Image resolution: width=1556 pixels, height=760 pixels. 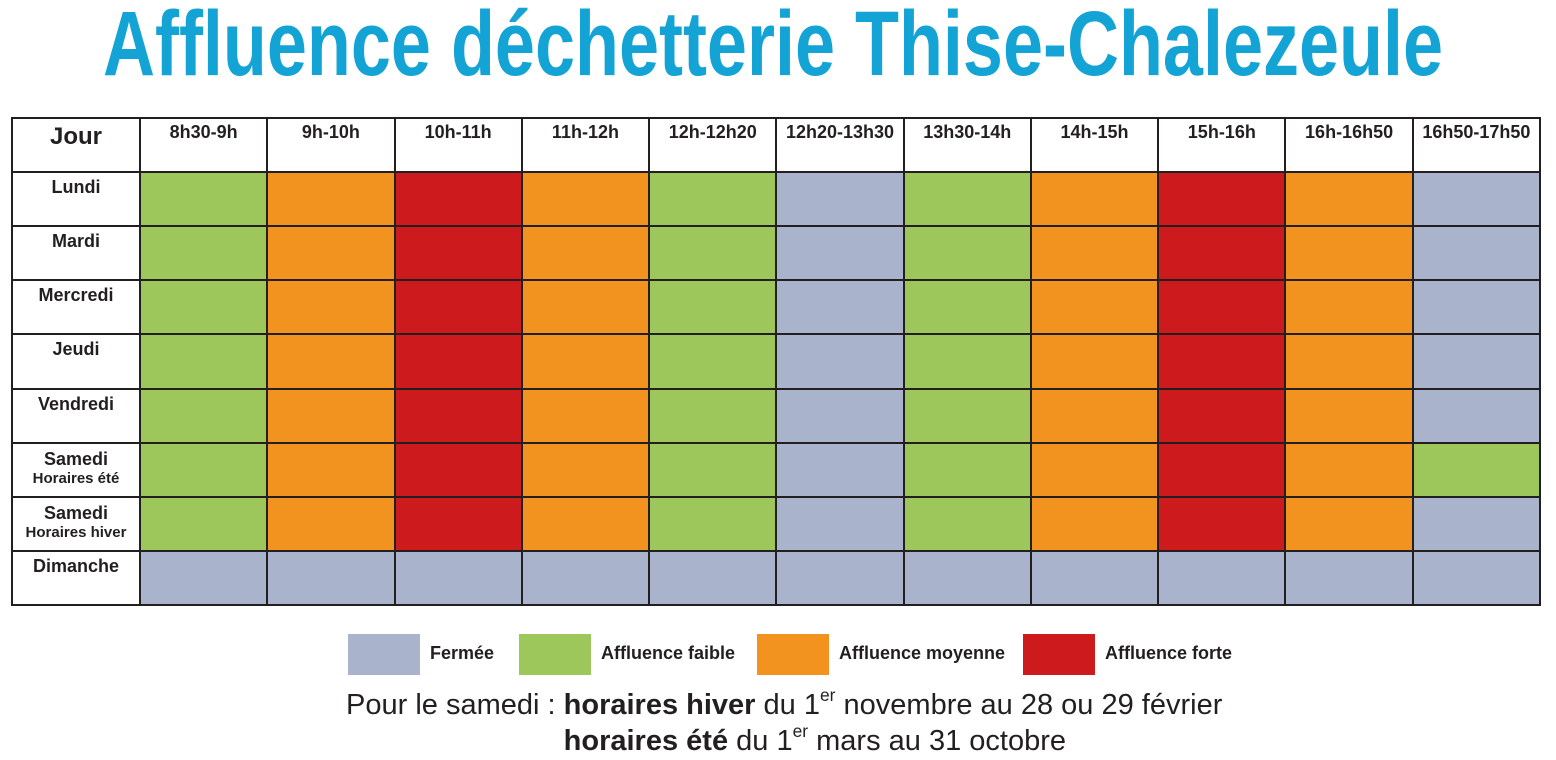 What do you see at coordinates (204, 145) in the screenshot?
I see `time-slot-header: 8h30-9h` at bounding box center [204, 145].